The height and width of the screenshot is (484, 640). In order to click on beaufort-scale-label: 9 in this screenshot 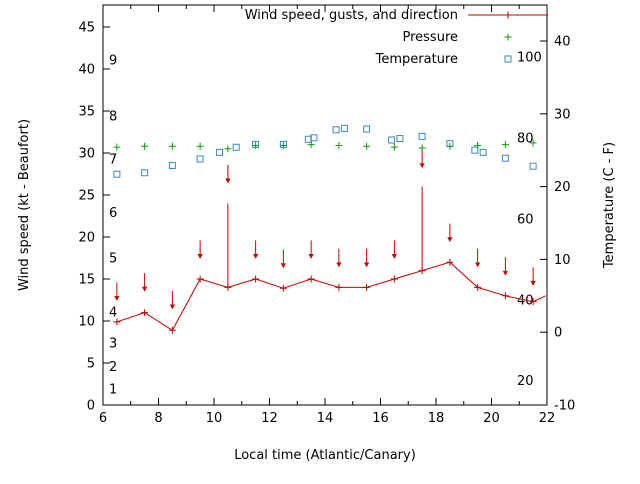, I will do `click(113, 60)`.